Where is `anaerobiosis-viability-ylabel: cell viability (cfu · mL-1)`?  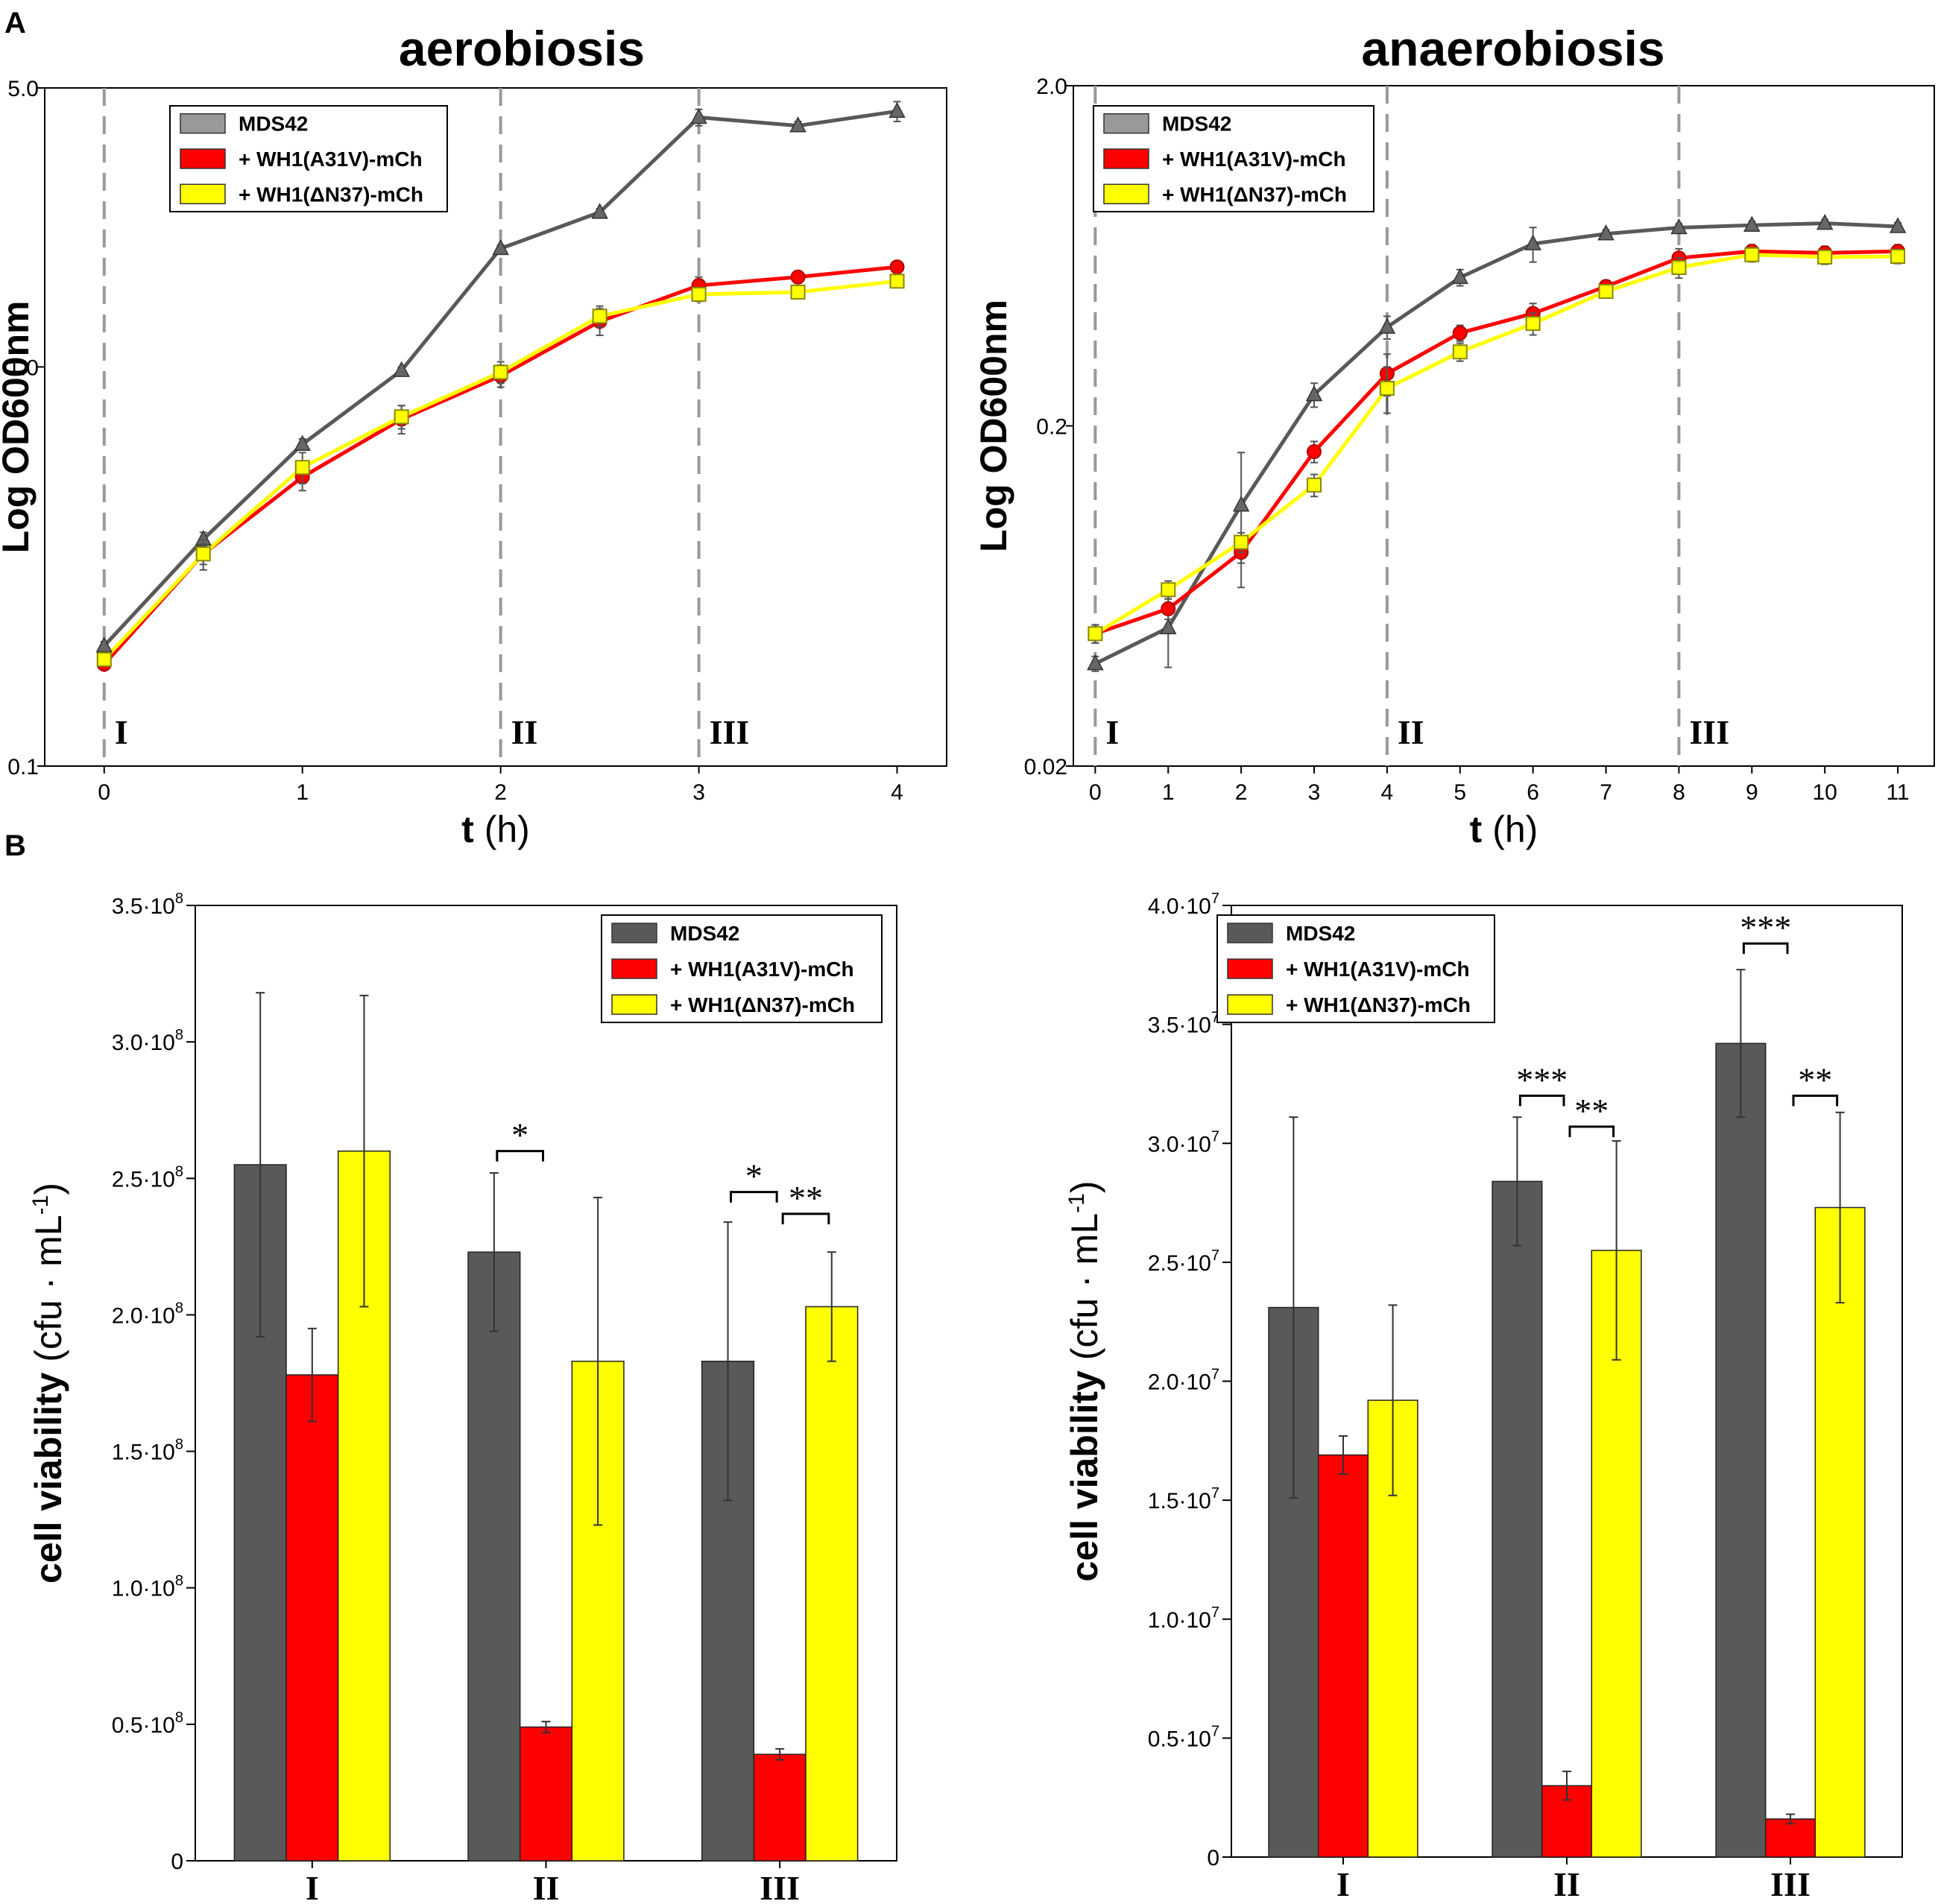
anaerobiosis-viability-ylabel: cell viability (cfu · mL-1) is located at coordinates (1085, 1381).